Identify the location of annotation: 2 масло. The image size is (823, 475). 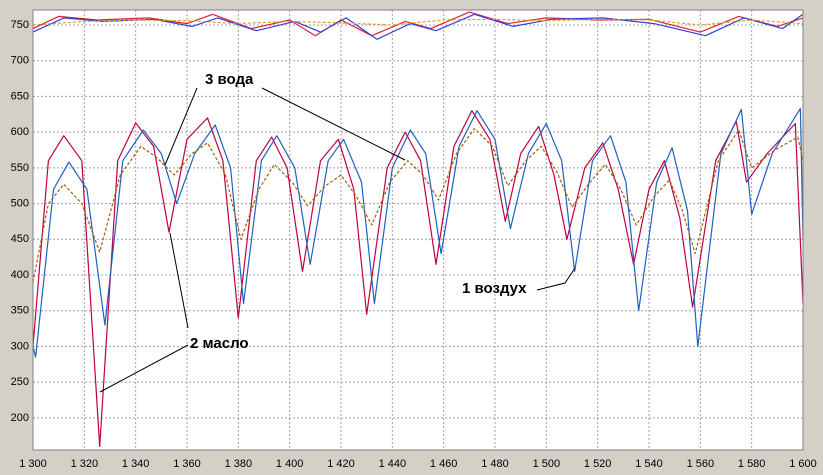
(219, 343).